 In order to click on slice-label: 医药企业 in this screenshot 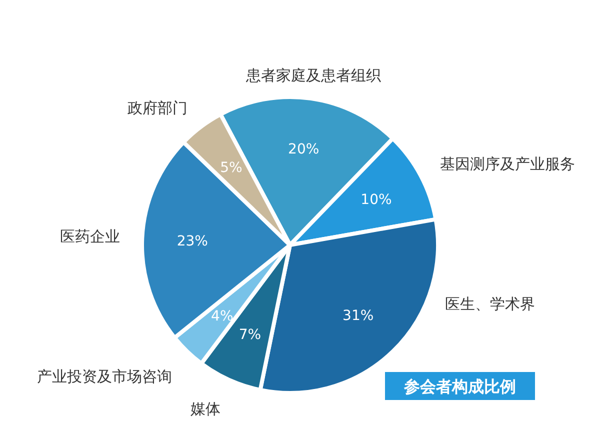, I will do `click(90, 236)`.